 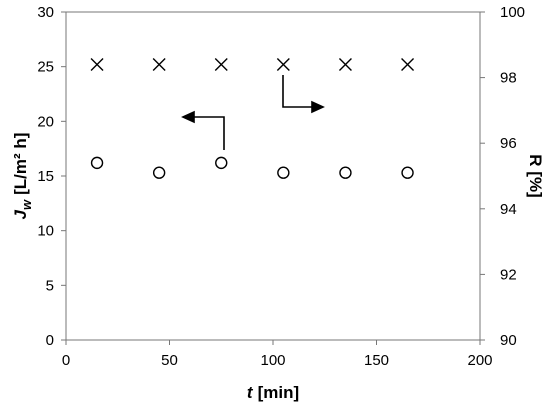 What do you see at coordinates (20, 164) in the screenshot?
I see `y-label-unit: [L/m² h]` at bounding box center [20, 164].